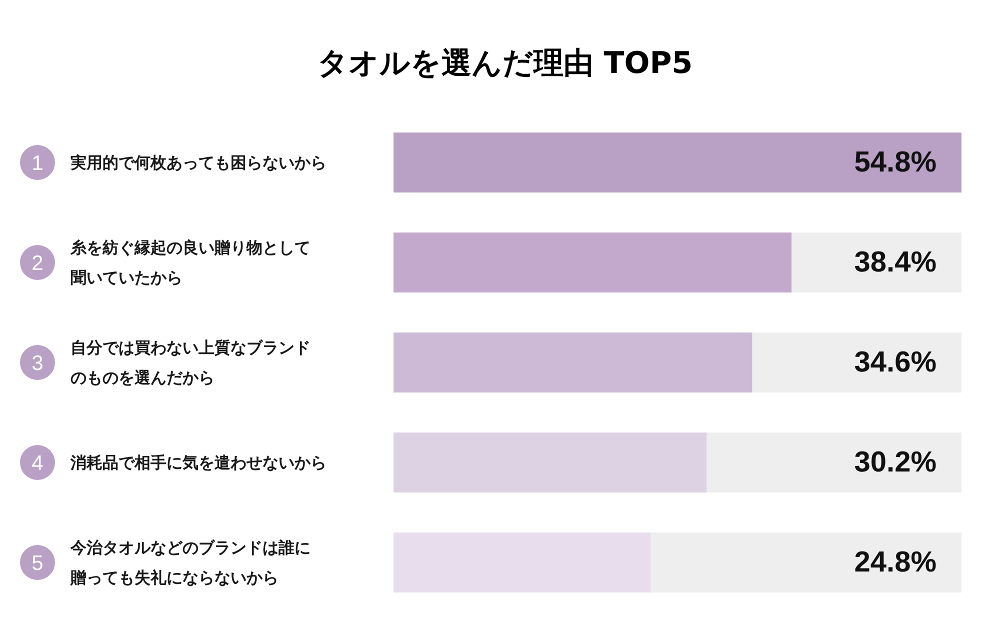  What do you see at coordinates (38, 163) in the screenshot?
I see `text: 1` at bounding box center [38, 163].